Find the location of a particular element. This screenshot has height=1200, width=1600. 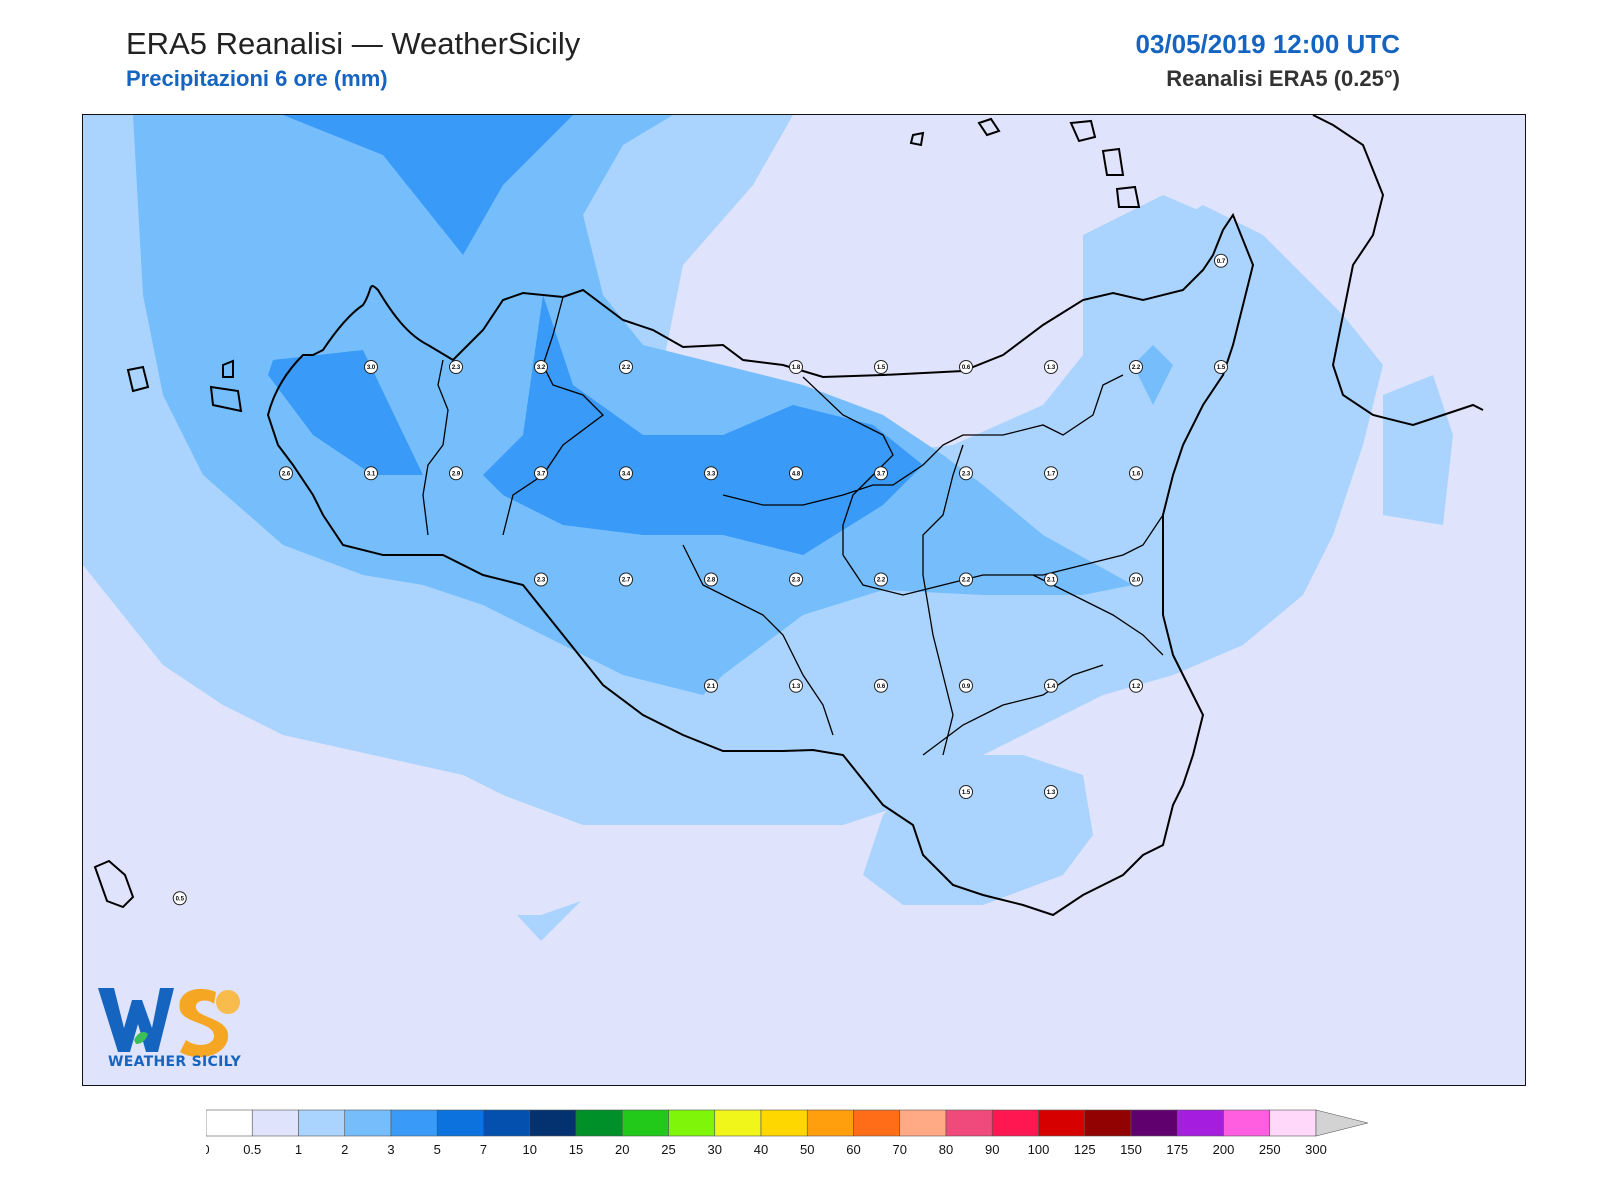

legend-tick-label: 250 is located at coordinates (1270, 1149).